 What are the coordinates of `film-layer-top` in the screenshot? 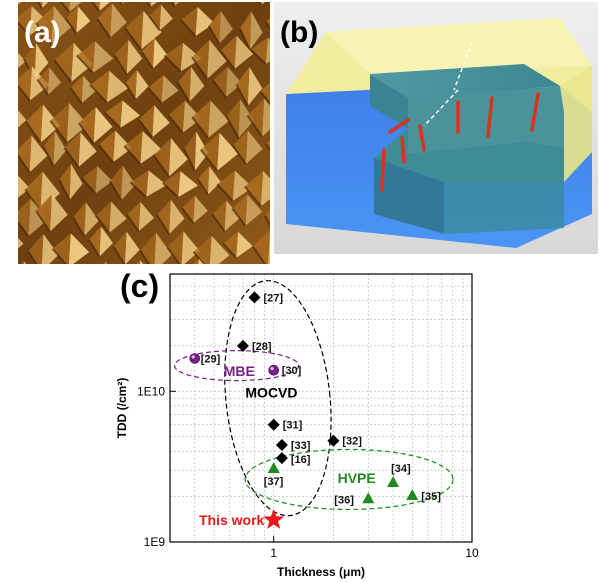 It's located at (459, 46).